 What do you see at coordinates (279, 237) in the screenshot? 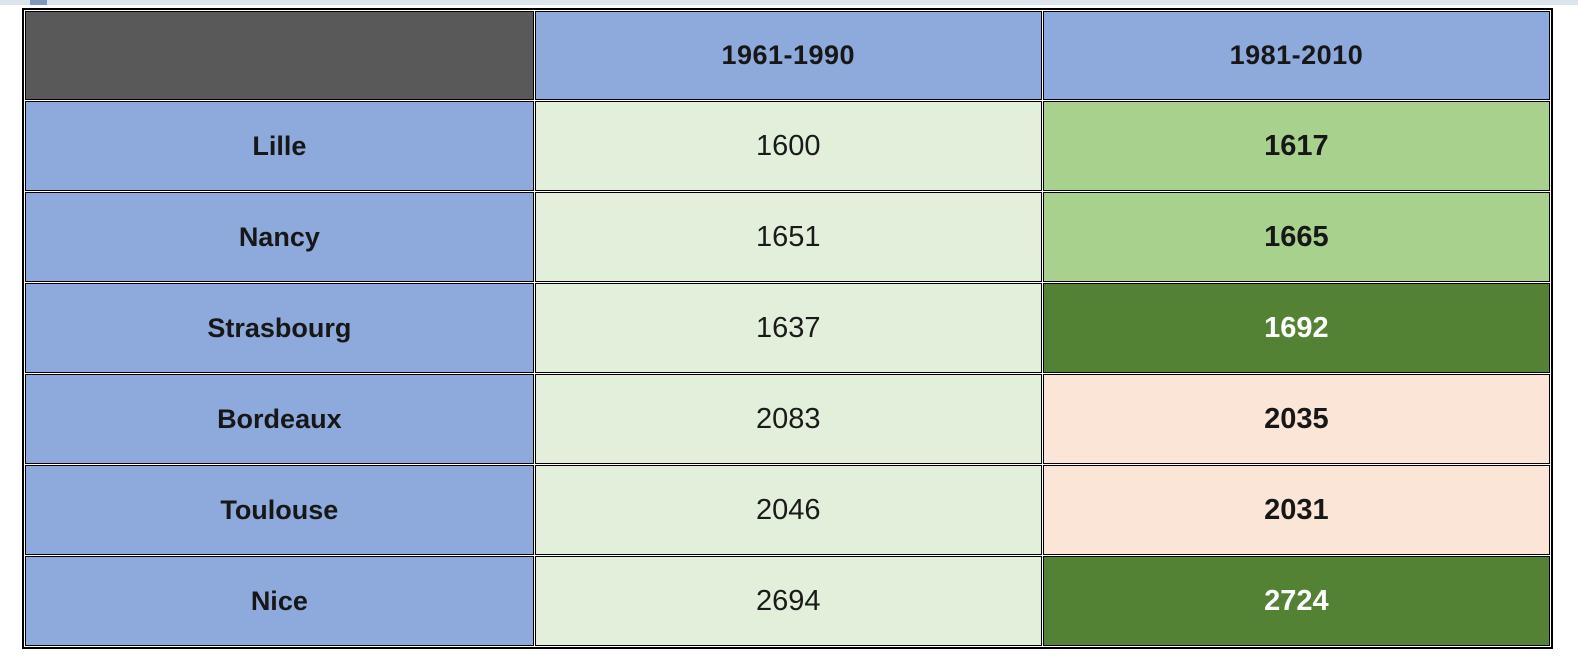
I see `city-label: Nancy` at bounding box center [279, 237].